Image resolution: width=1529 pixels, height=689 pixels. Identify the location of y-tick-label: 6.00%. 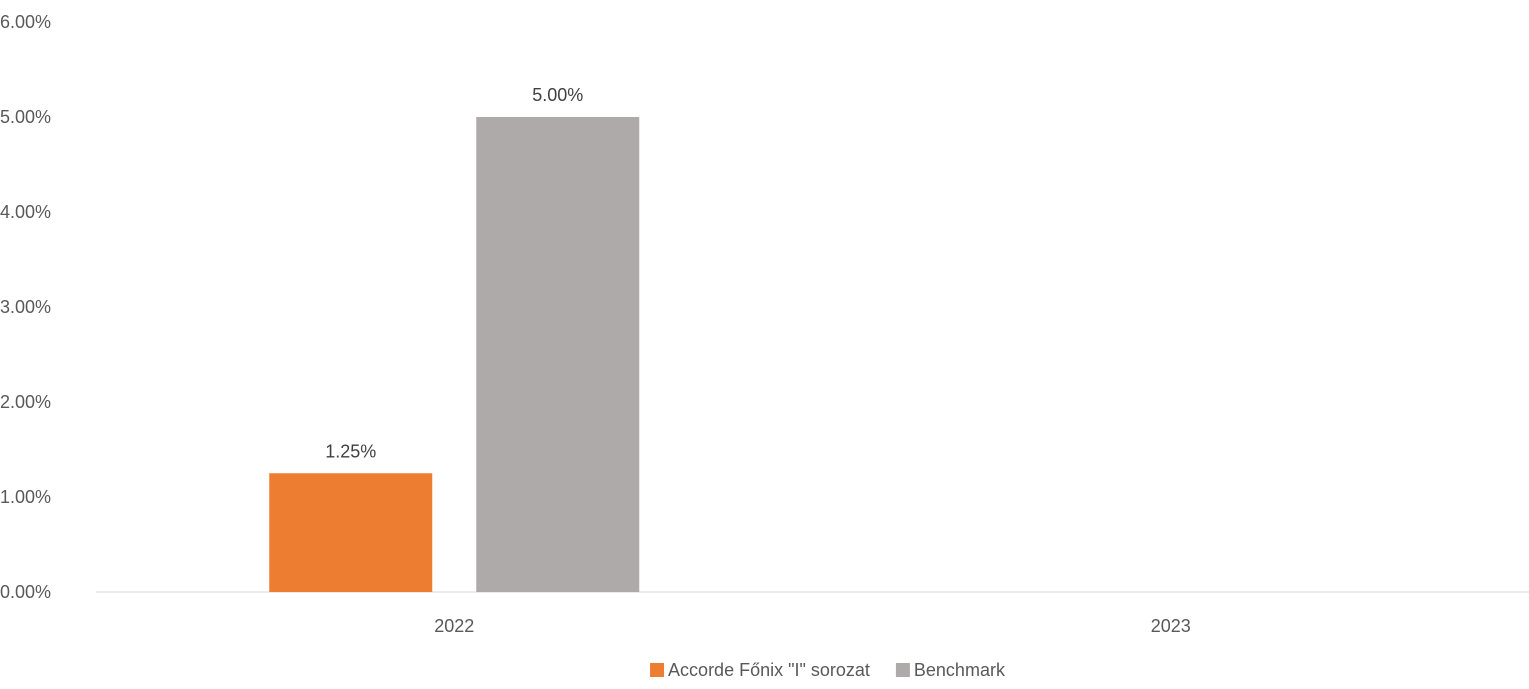
(25, 22).